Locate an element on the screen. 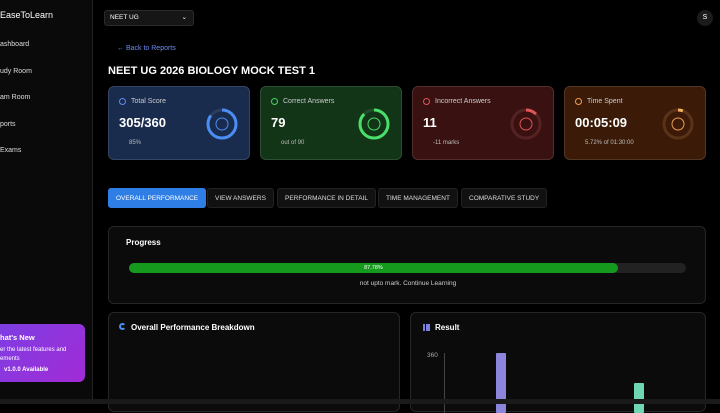 The image size is (720, 413). progress-label: 87.78% is located at coordinates (373, 268).